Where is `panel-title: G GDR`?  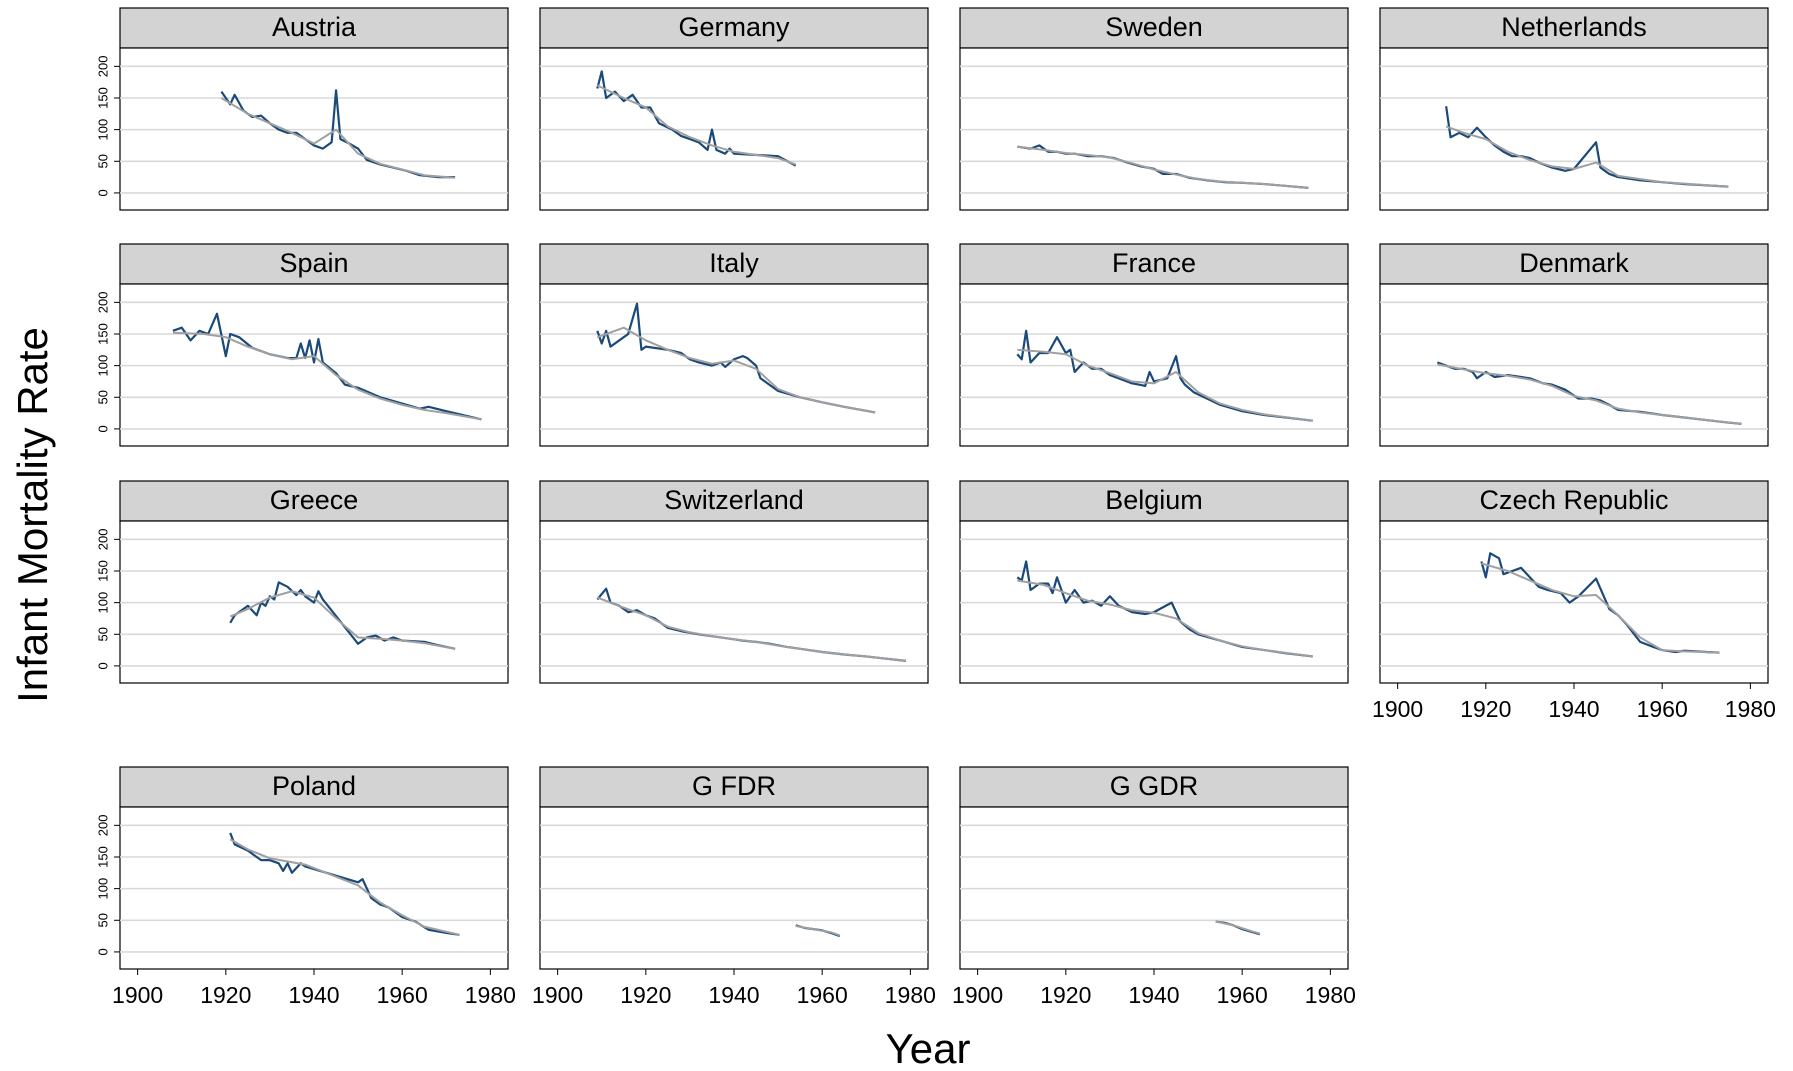 panel-title: G GDR is located at coordinates (1154, 786).